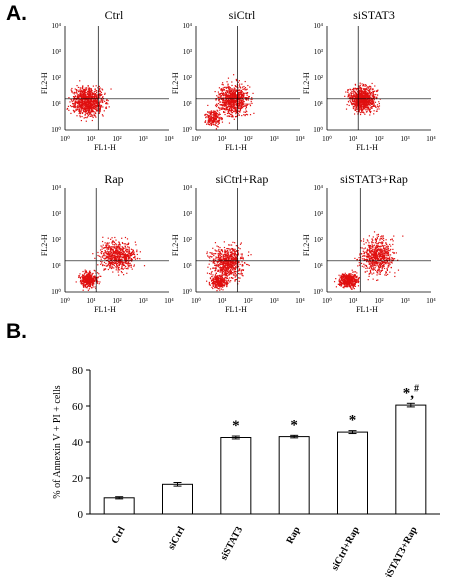 This screenshot has width=456, height=577. Describe the element at coordinates (114, 179) in the screenshot. I see `plot-title-rap: Rap` at that location.